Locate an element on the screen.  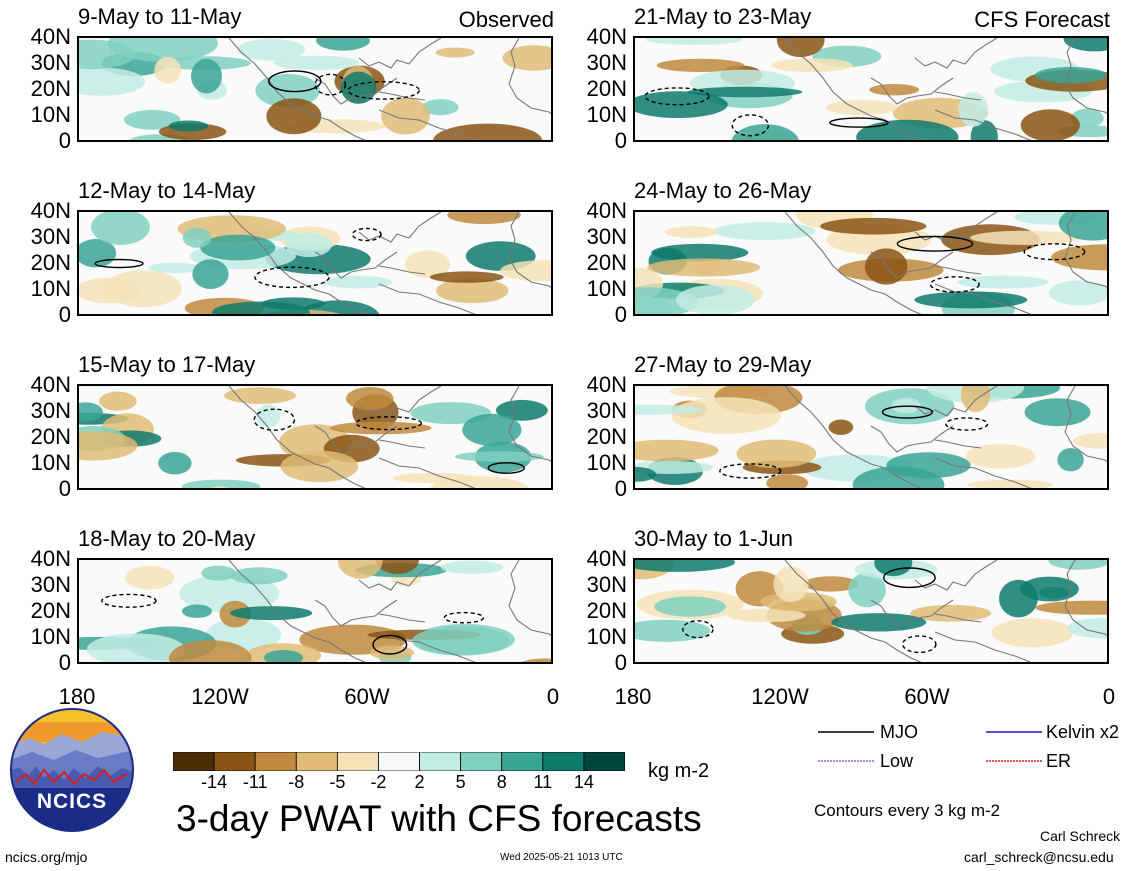
lon-label-left-120w: 120W is located at coordinates (220, 696).